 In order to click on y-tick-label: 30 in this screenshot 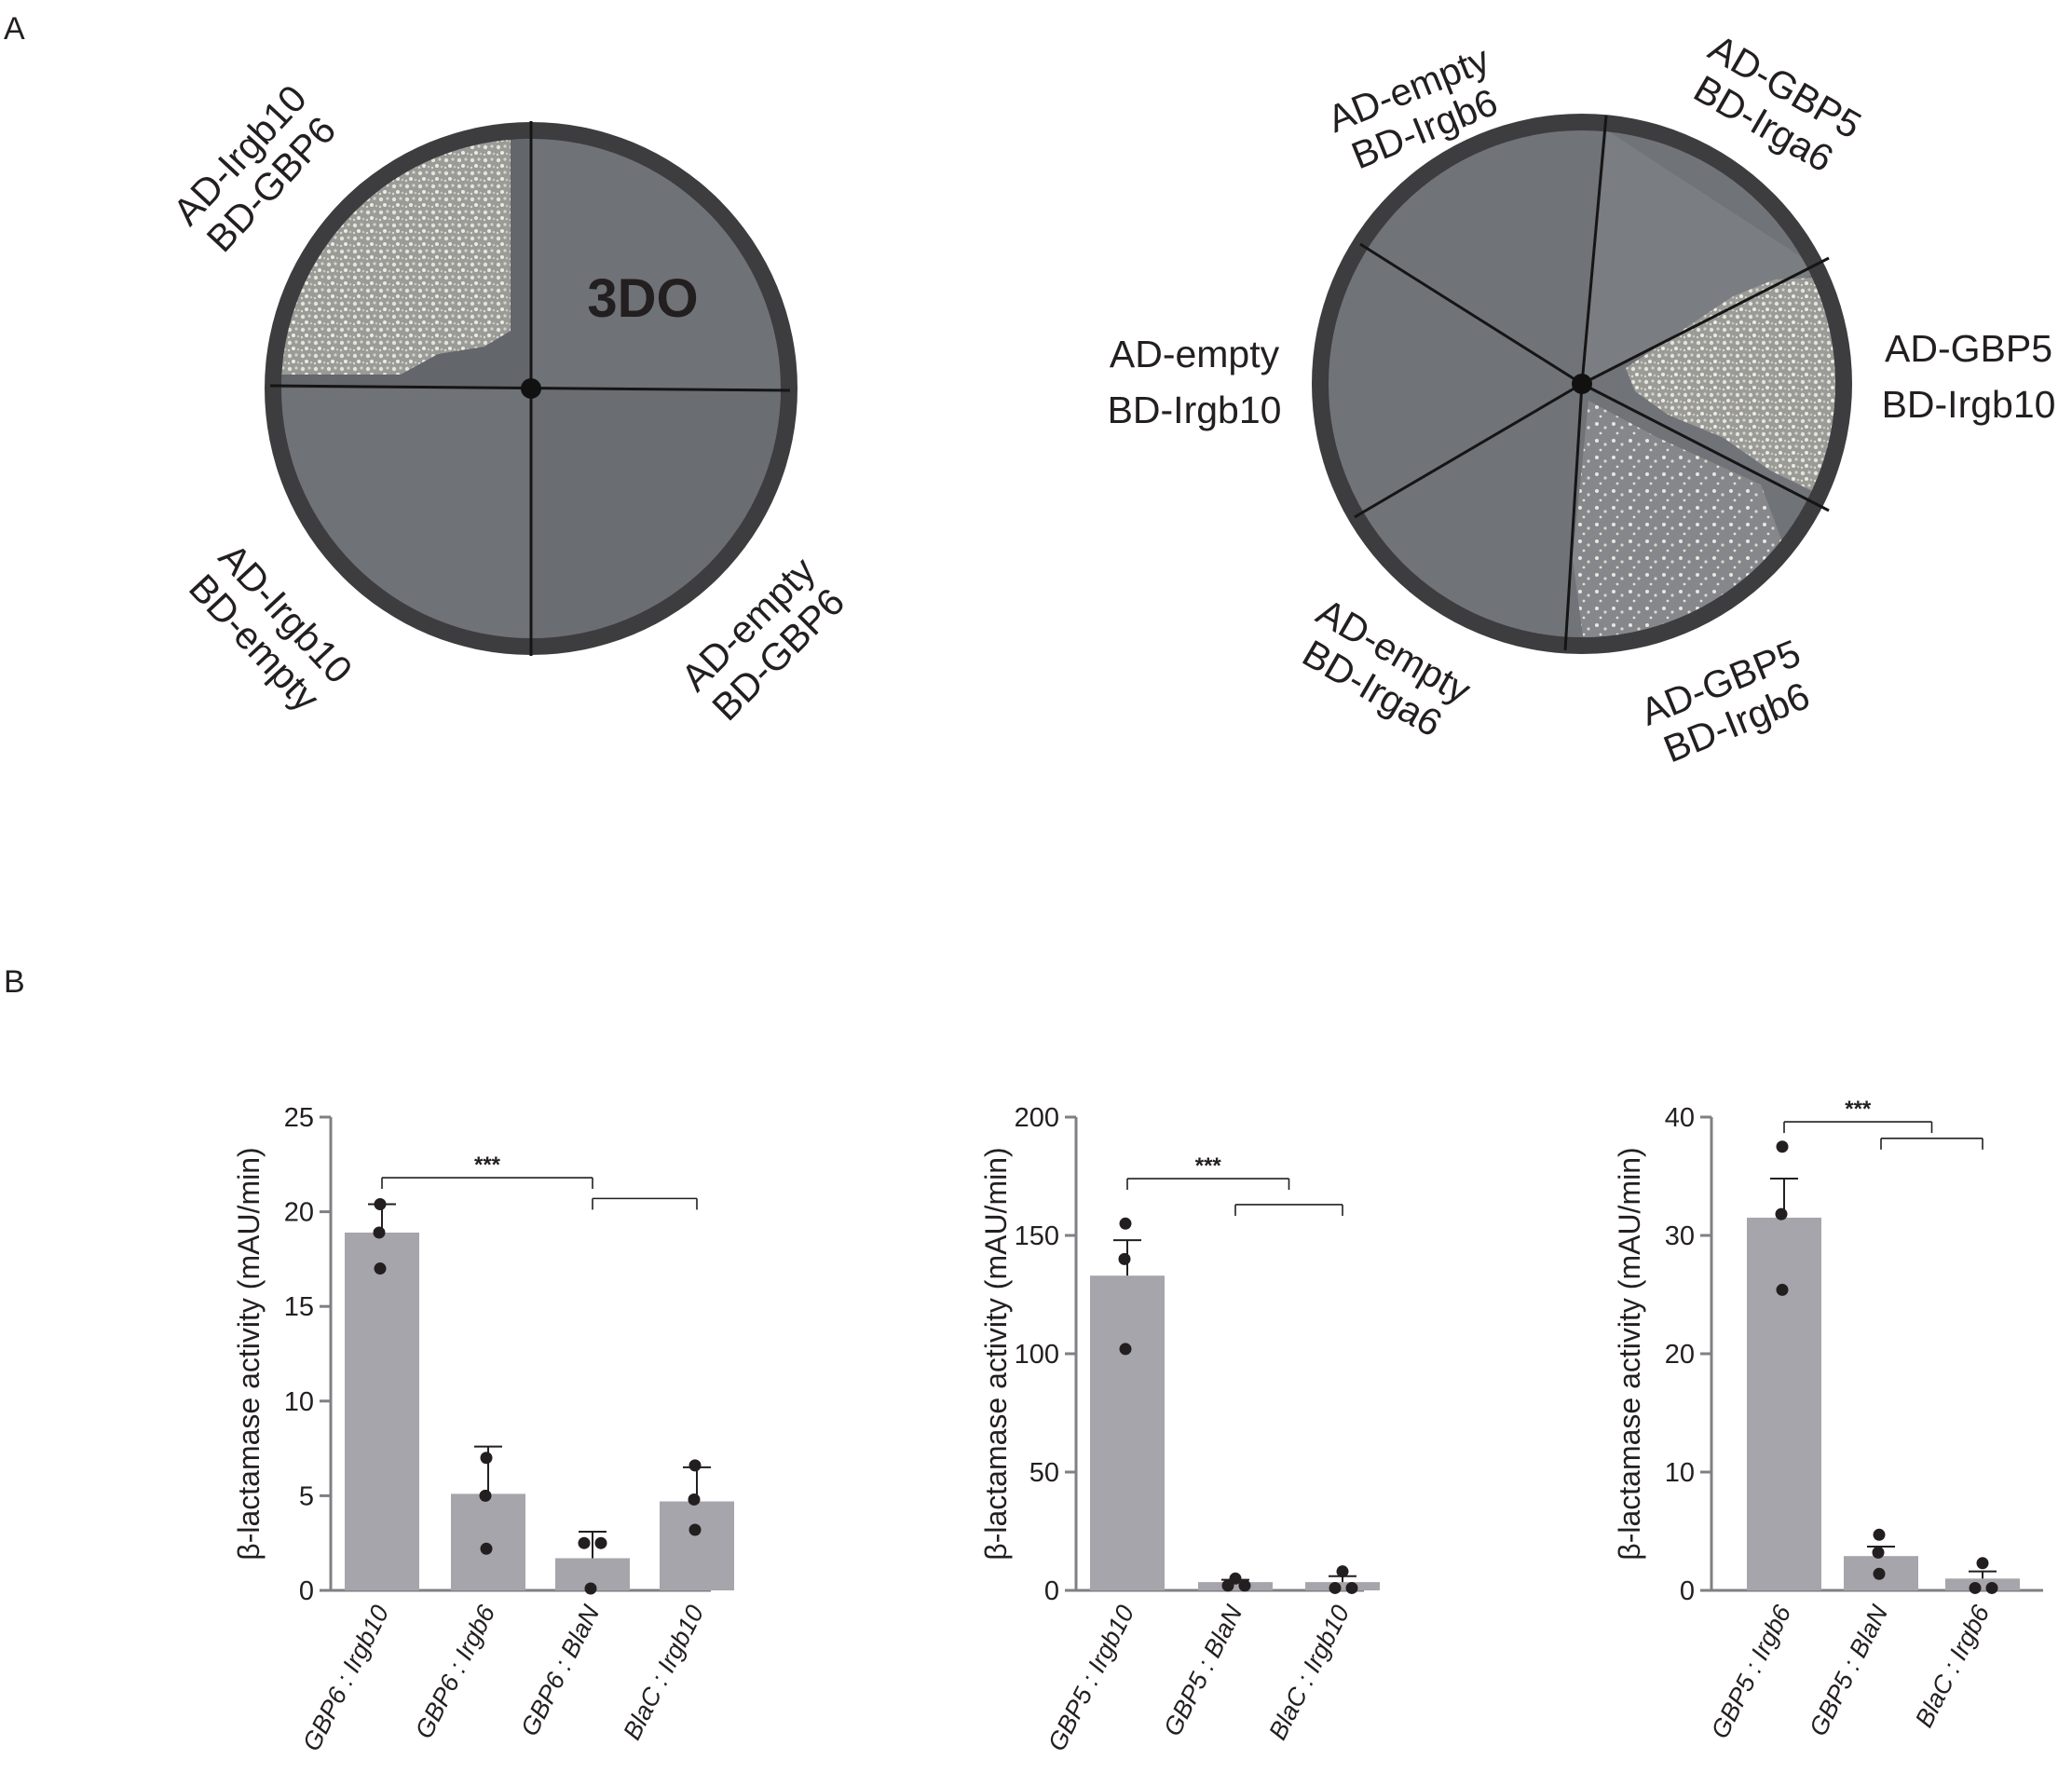, I will do `click(1680, 1236)`.